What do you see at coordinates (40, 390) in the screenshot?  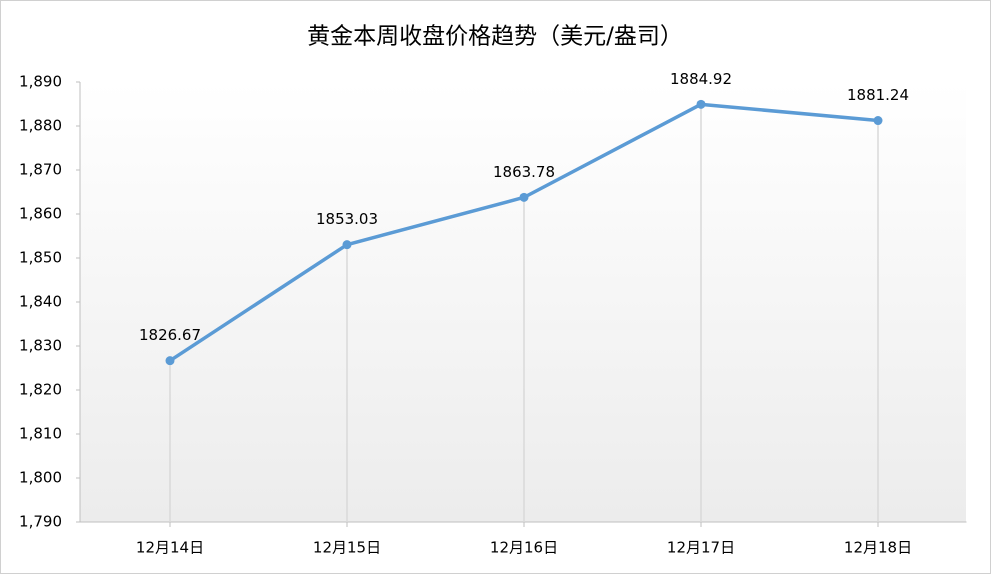 I see `y-tick-label: 1,820` at bounding box center [40, 390].